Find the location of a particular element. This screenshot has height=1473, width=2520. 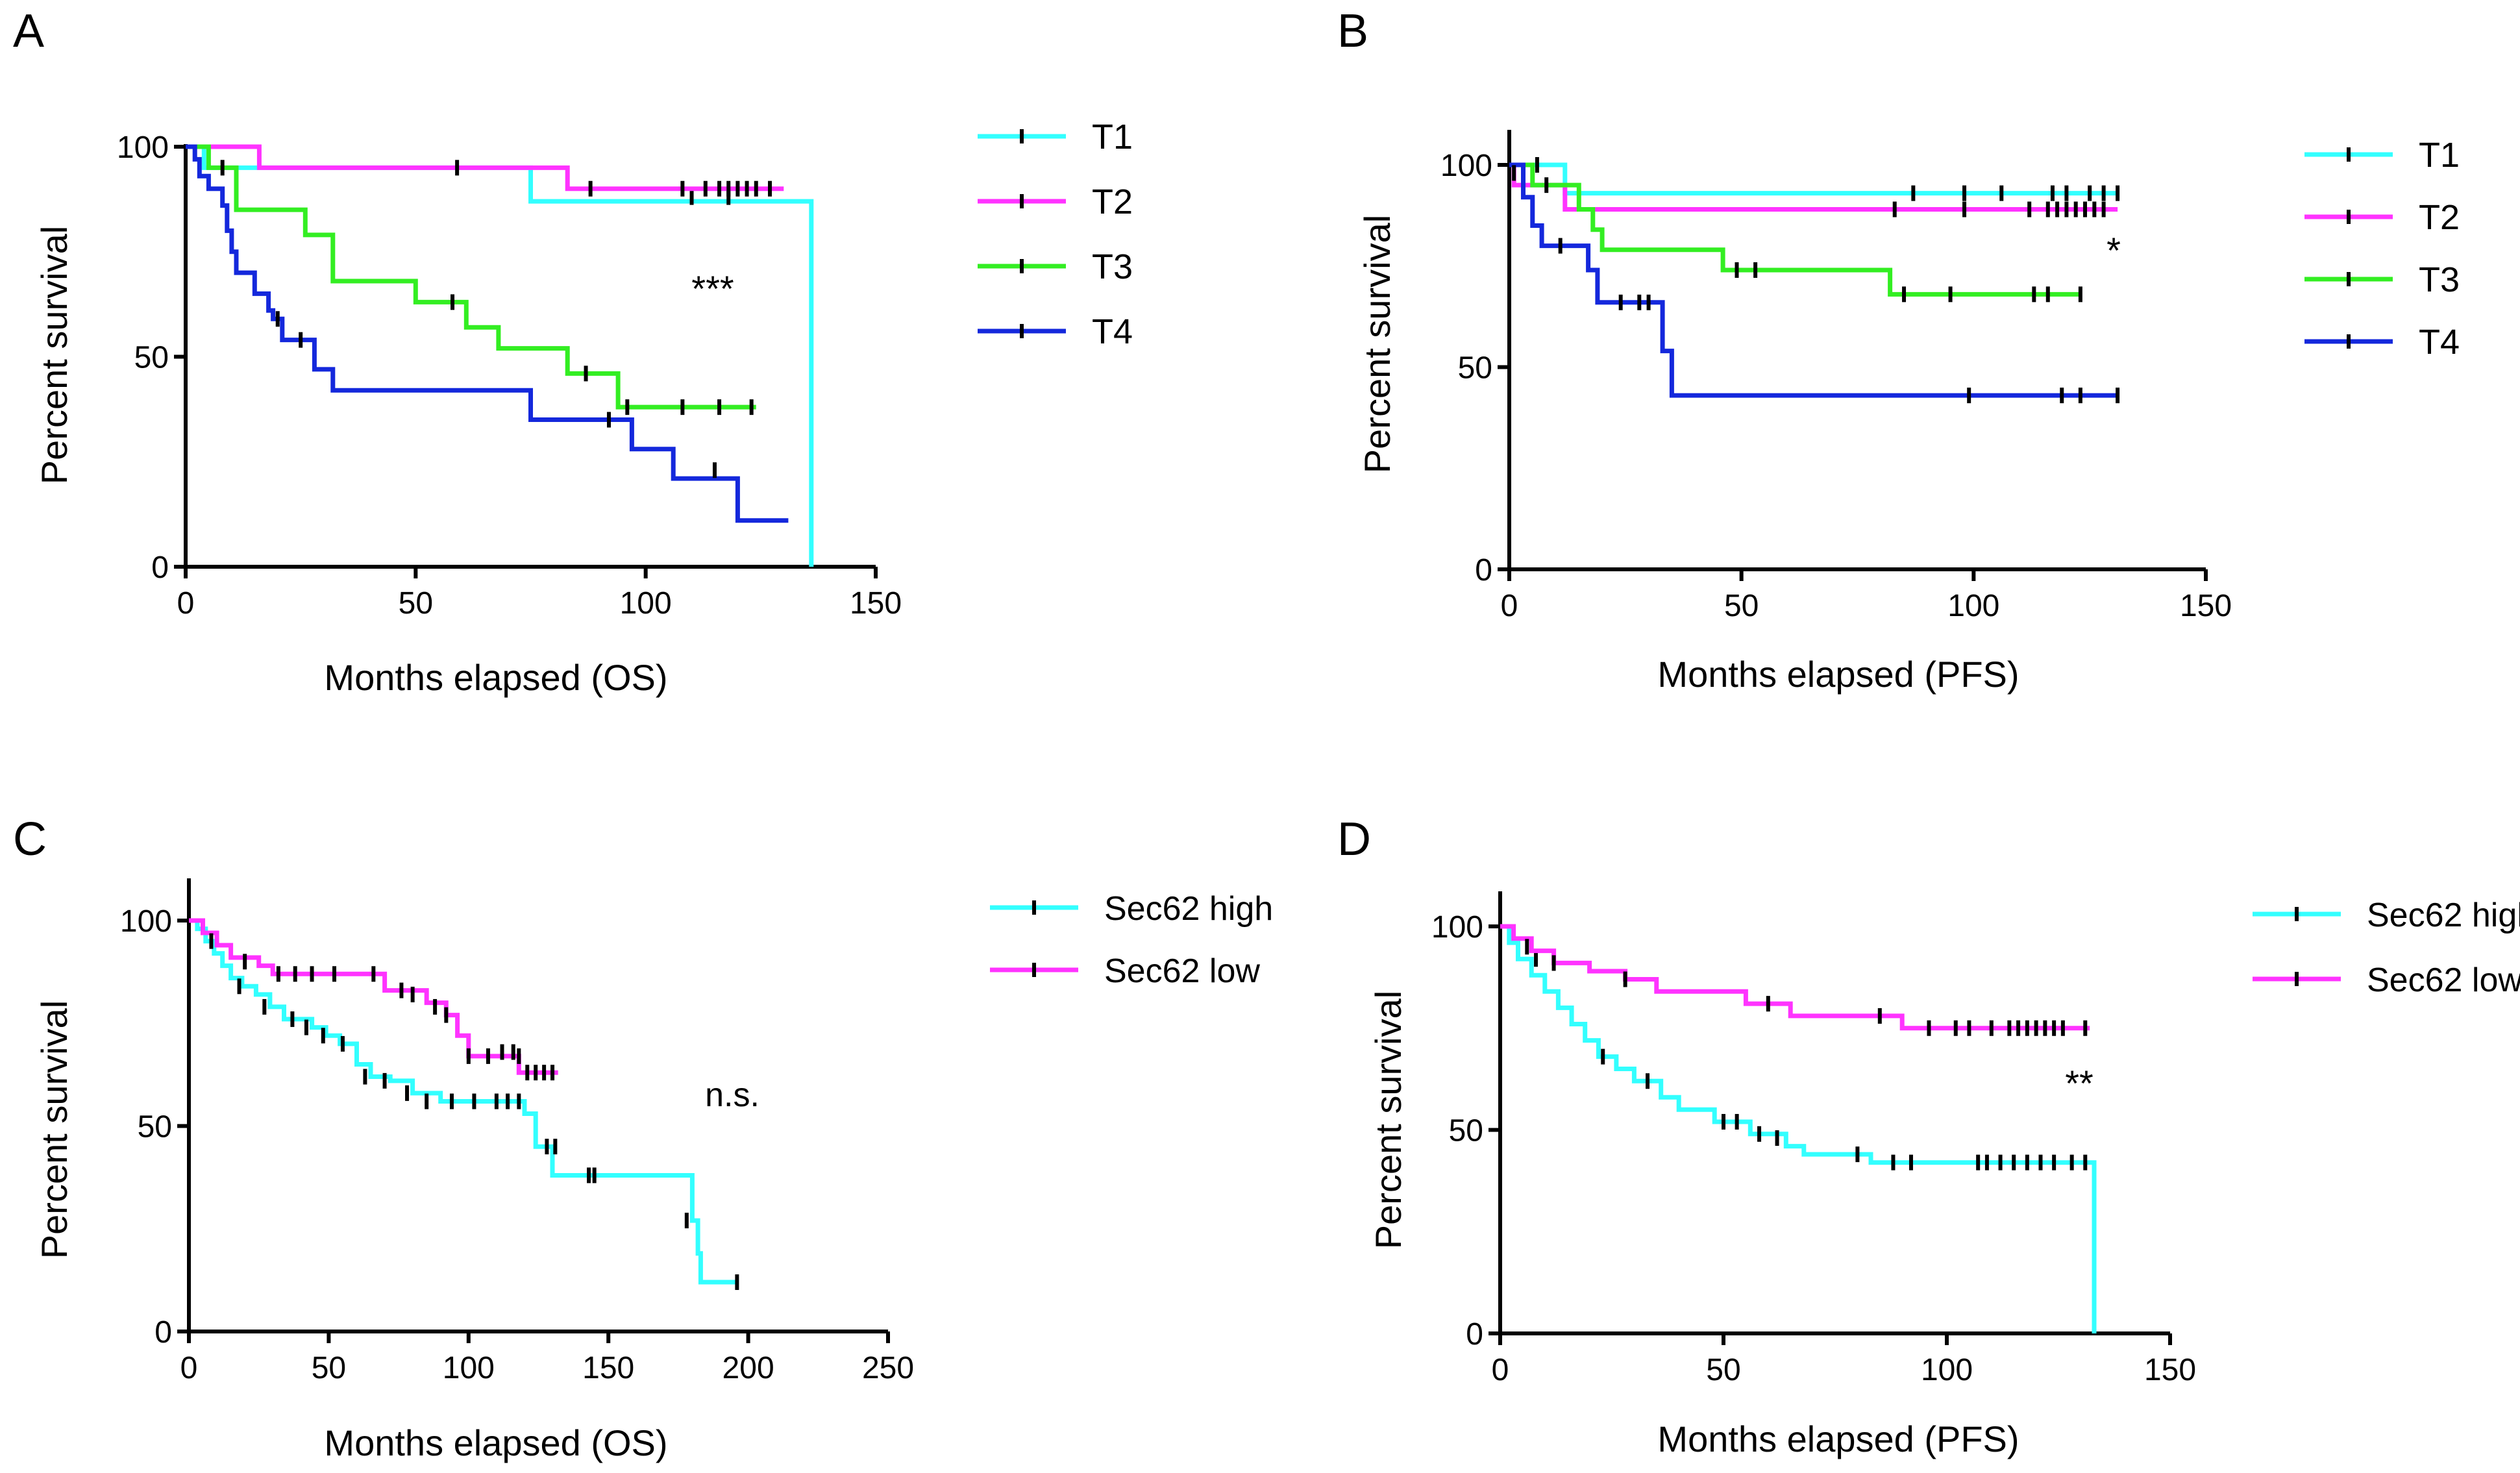

panel-b-series-group is located at coordinates (1815, 280).